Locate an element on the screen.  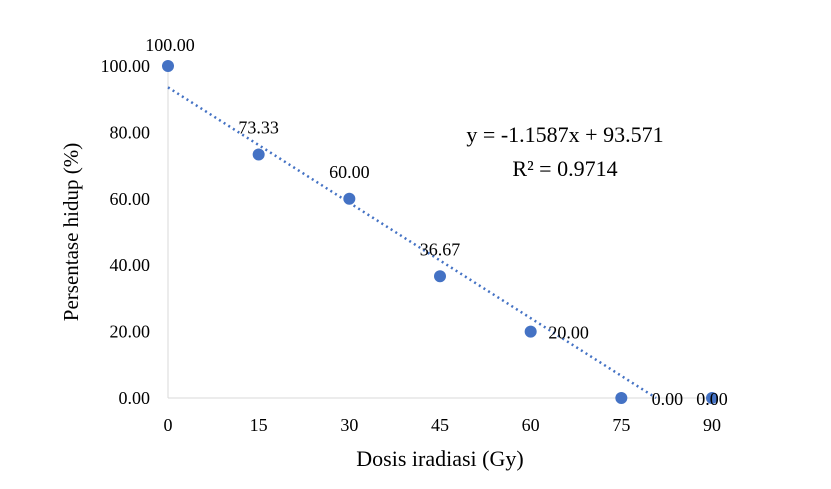
data-label: 100.00 is located at coordinates (170, 45).